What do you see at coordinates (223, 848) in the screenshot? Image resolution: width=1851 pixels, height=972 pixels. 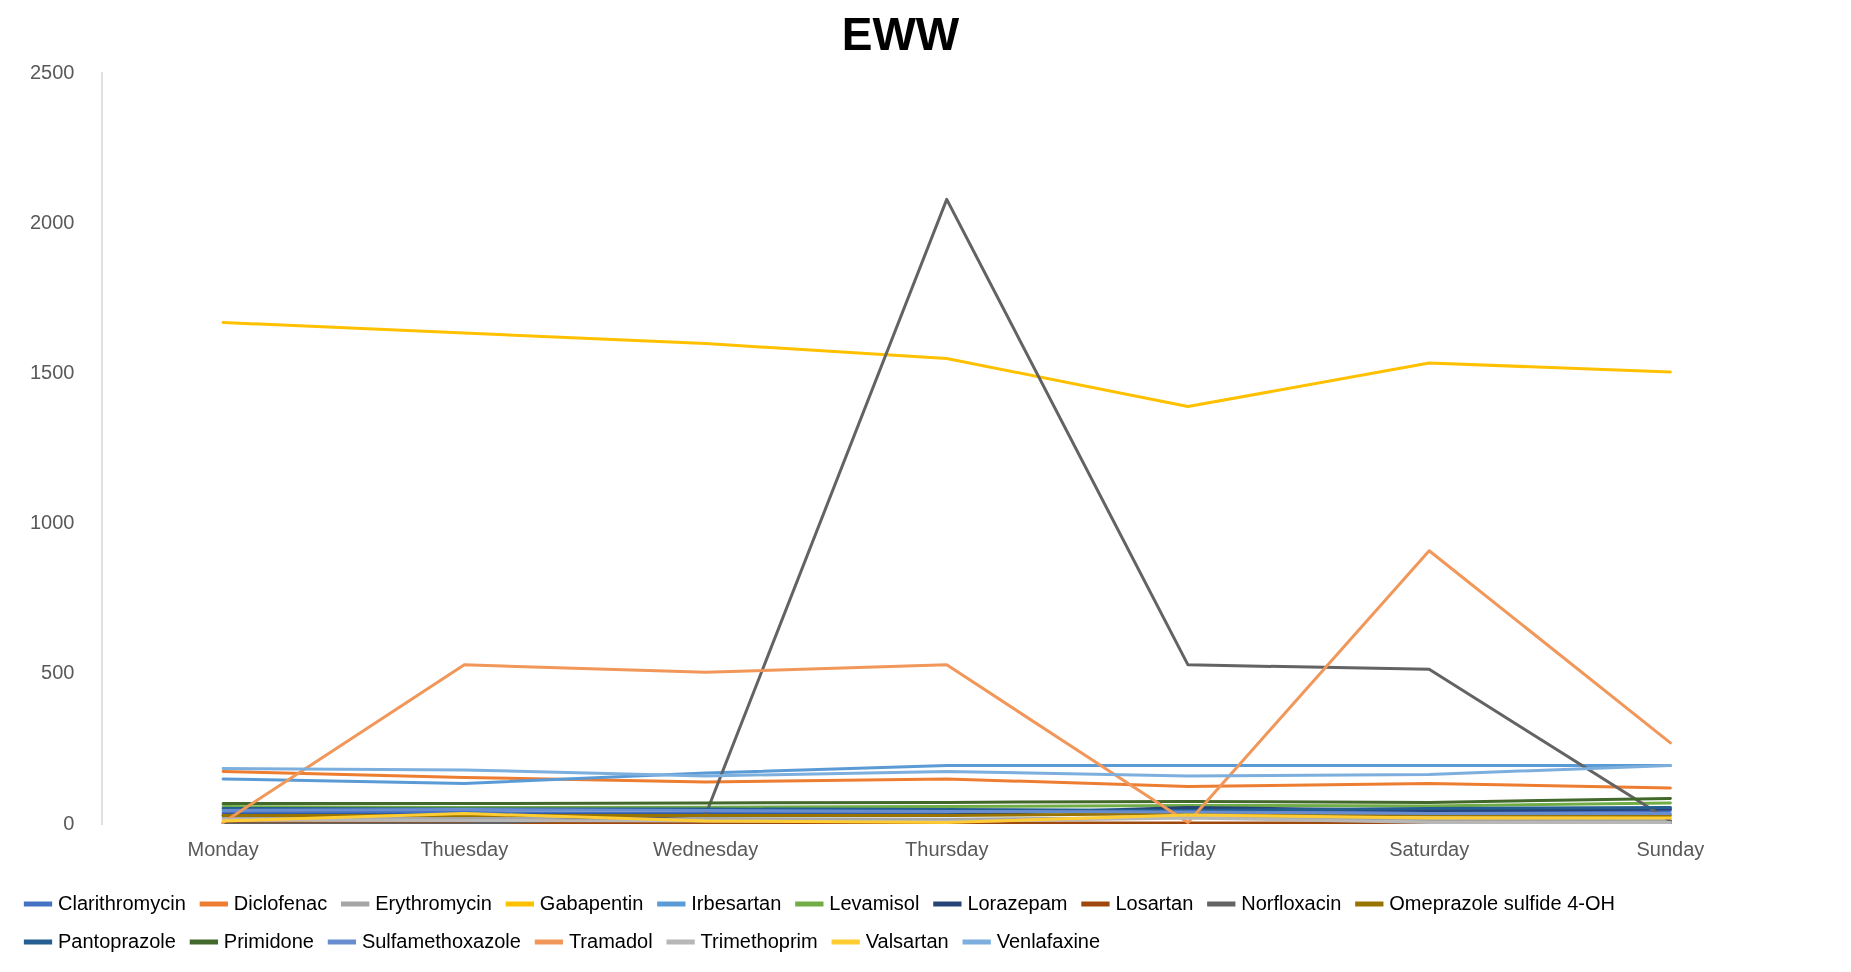 I see `x-tick-label: Monday` at bounding box center [223, 848].